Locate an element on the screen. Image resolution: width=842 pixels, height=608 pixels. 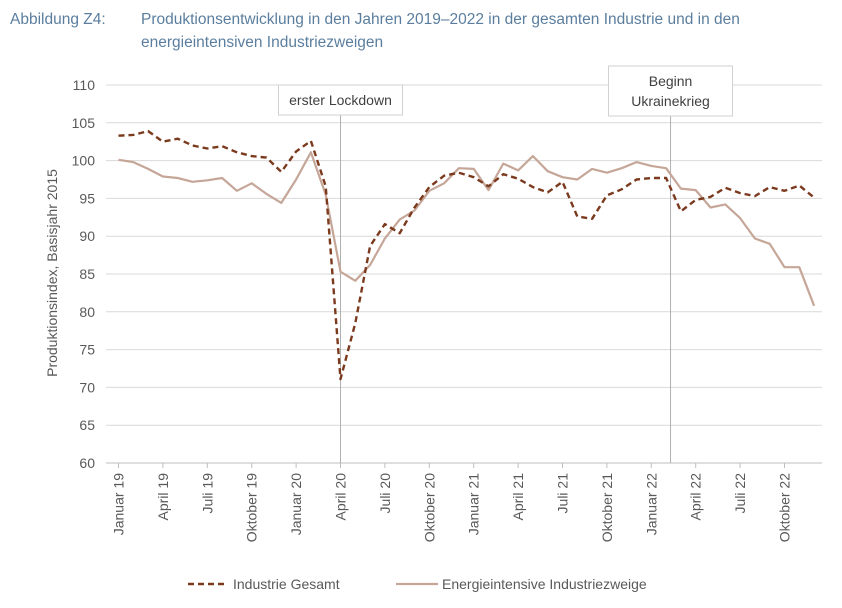
x-tick-label: Januar 20 is located at coordinates (296, 504).